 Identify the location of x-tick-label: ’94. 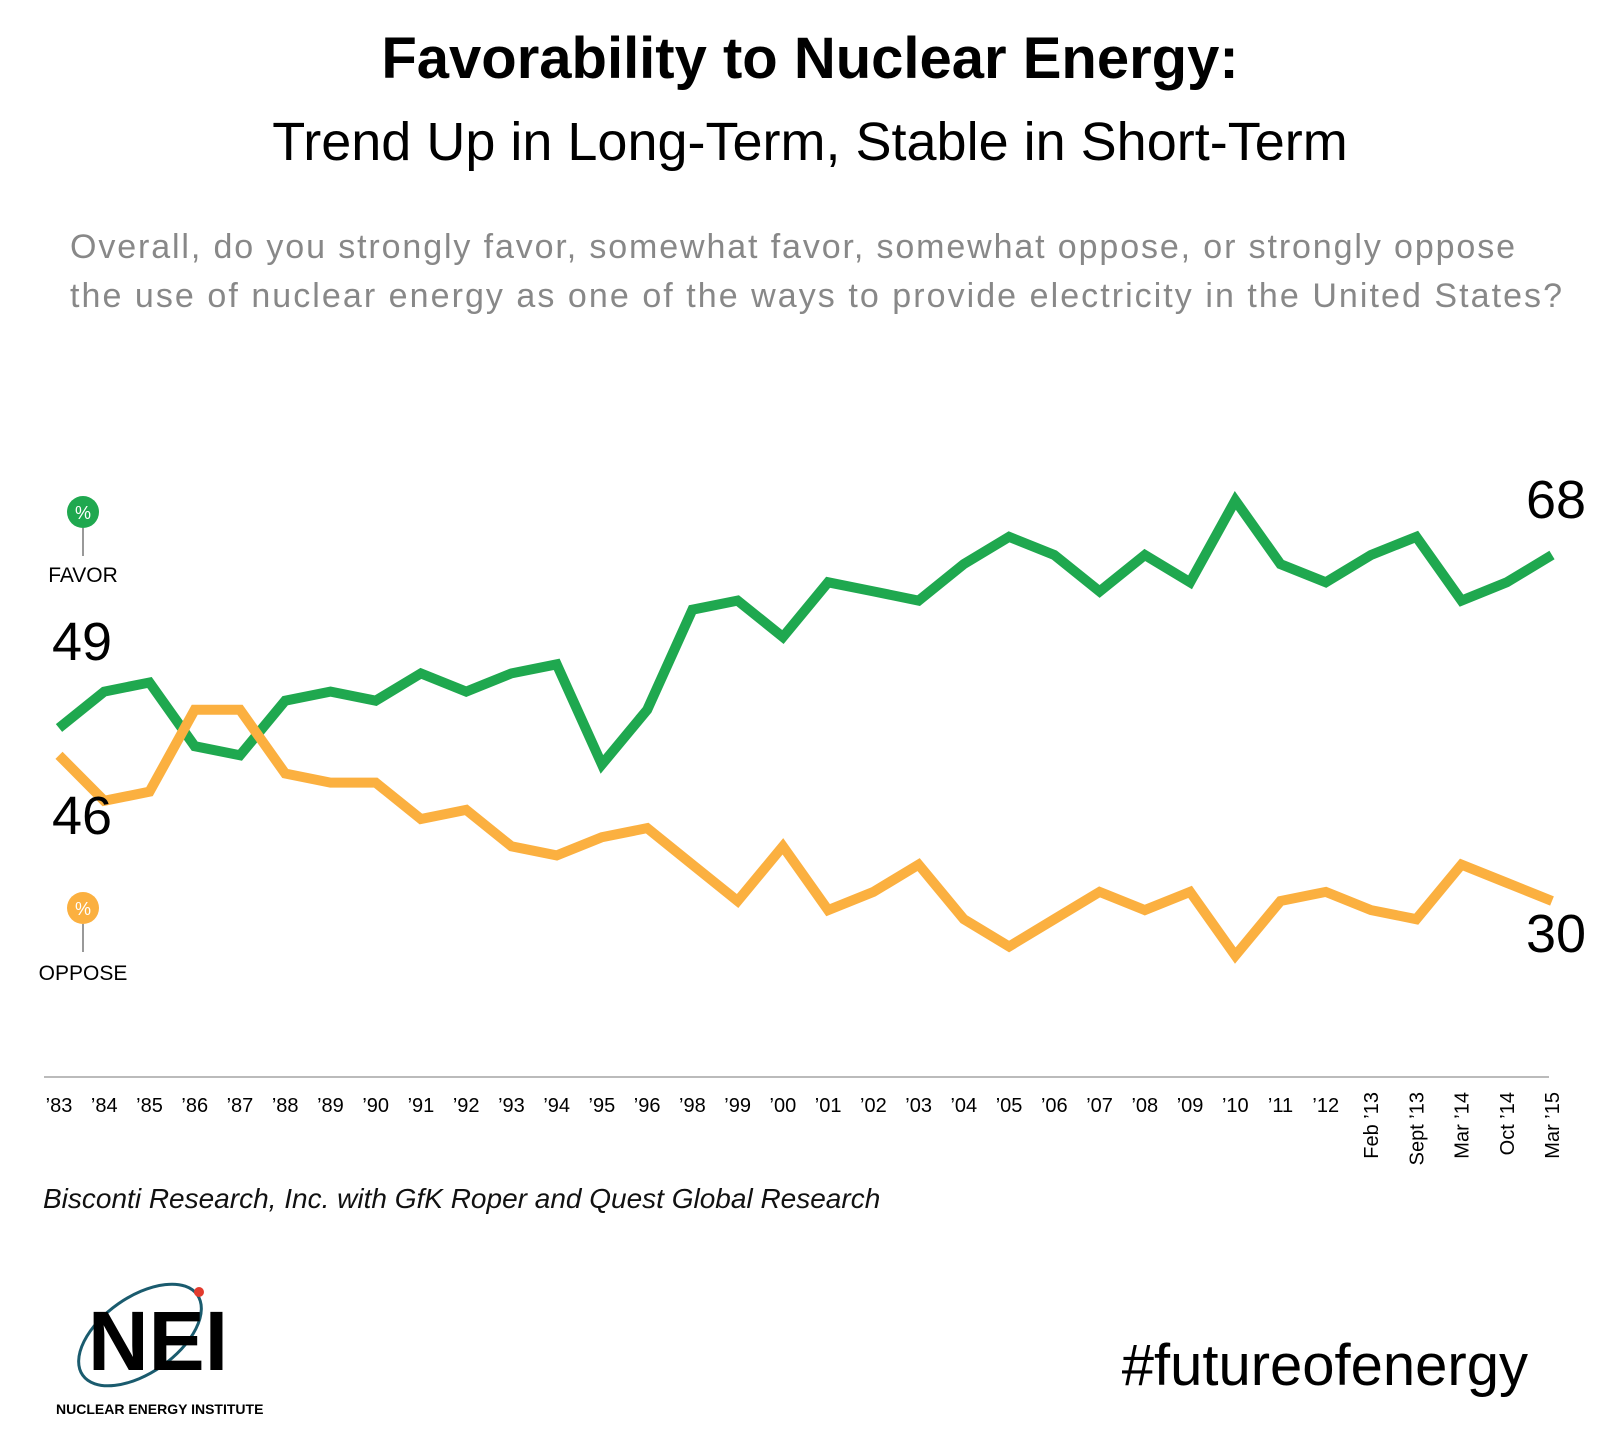
(556, 1106).